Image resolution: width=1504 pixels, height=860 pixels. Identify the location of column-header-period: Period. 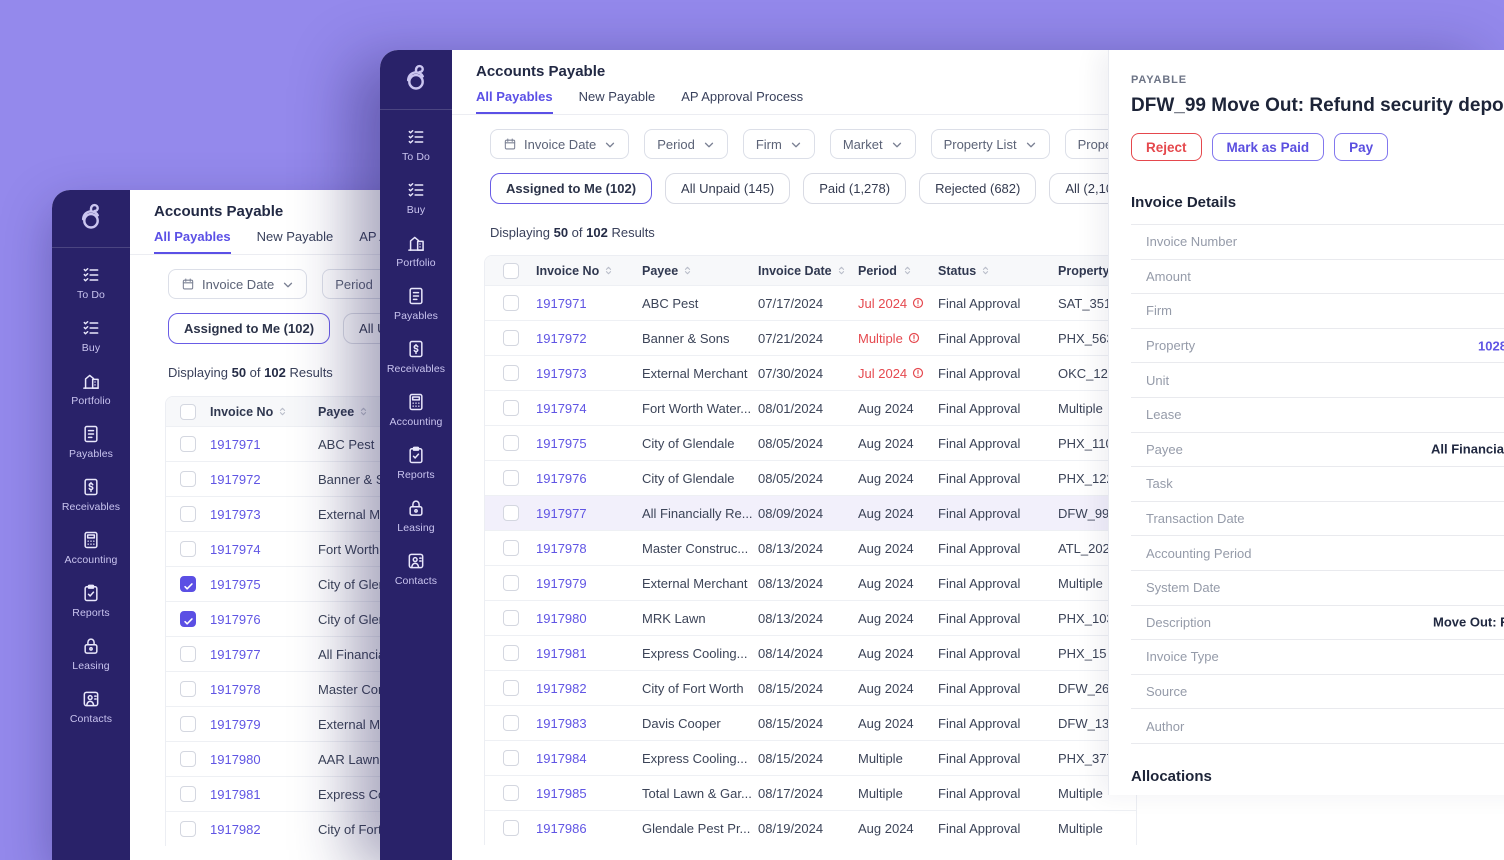
(898, 271).